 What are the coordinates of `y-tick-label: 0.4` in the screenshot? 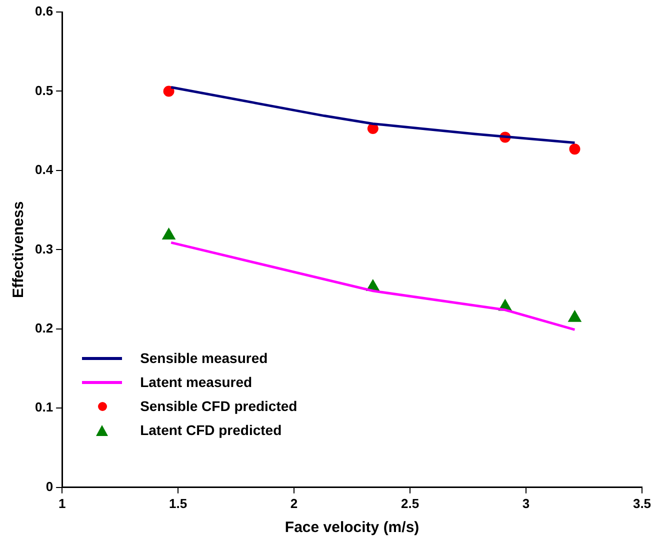 It's located at (44, 170).